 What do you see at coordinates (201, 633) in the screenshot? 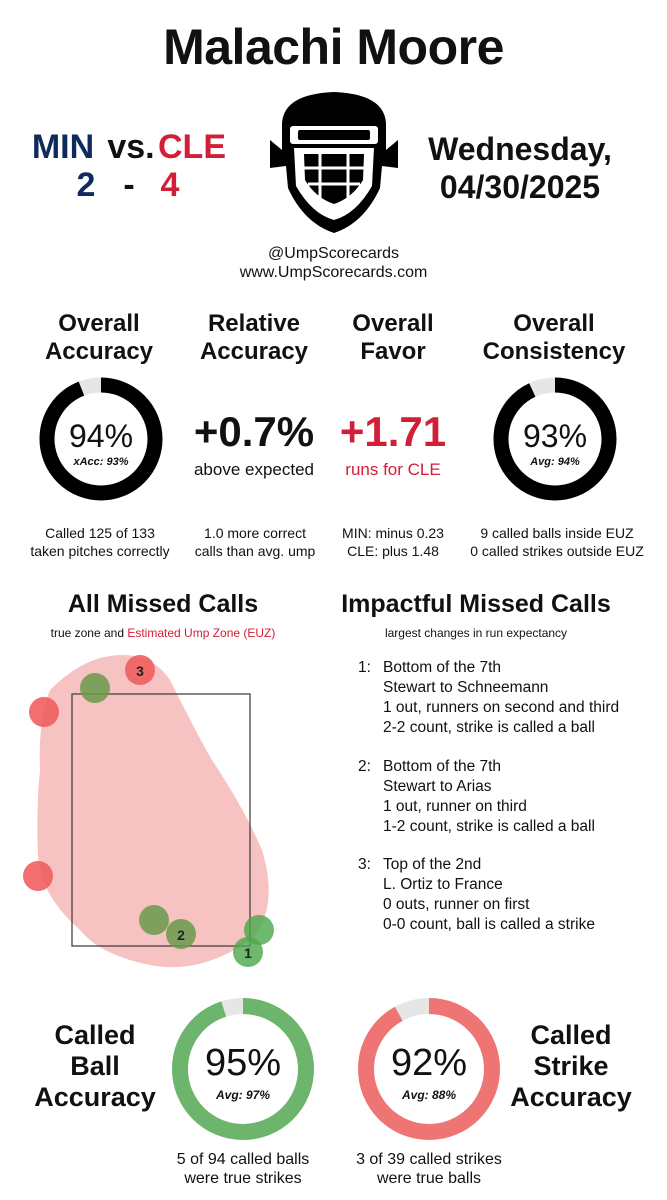
I see `euz-label: Estimated Ump Zone (EUZ)` at bounding box center [201, 633].